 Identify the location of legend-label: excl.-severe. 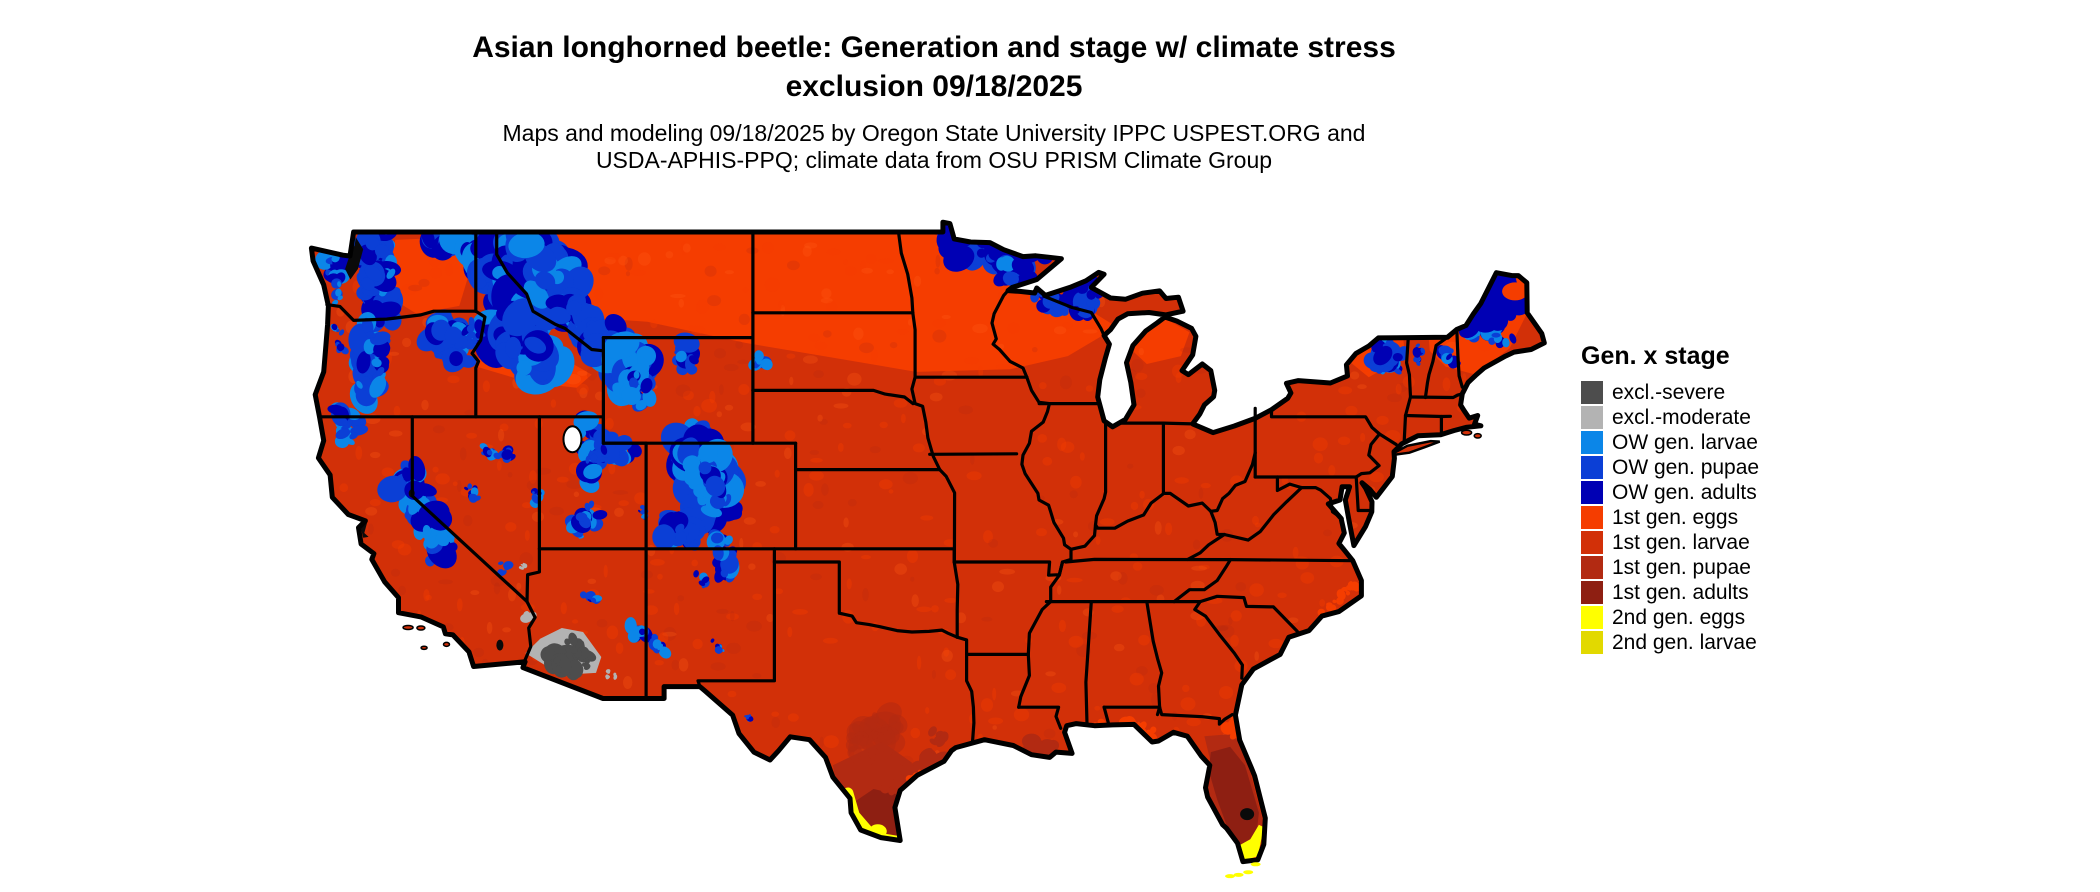
(1669, 392).